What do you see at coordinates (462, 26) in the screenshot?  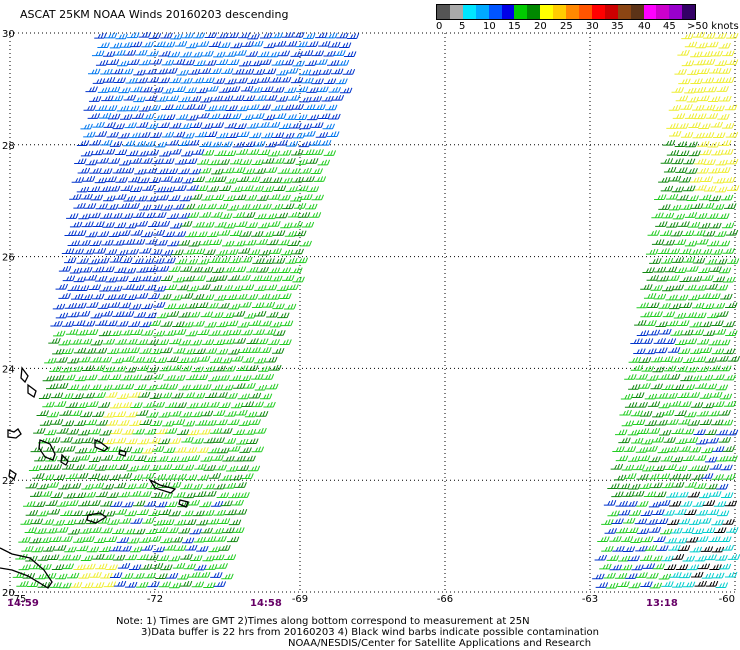 I see `legend-label: 5` at bounding box center [462, 26].